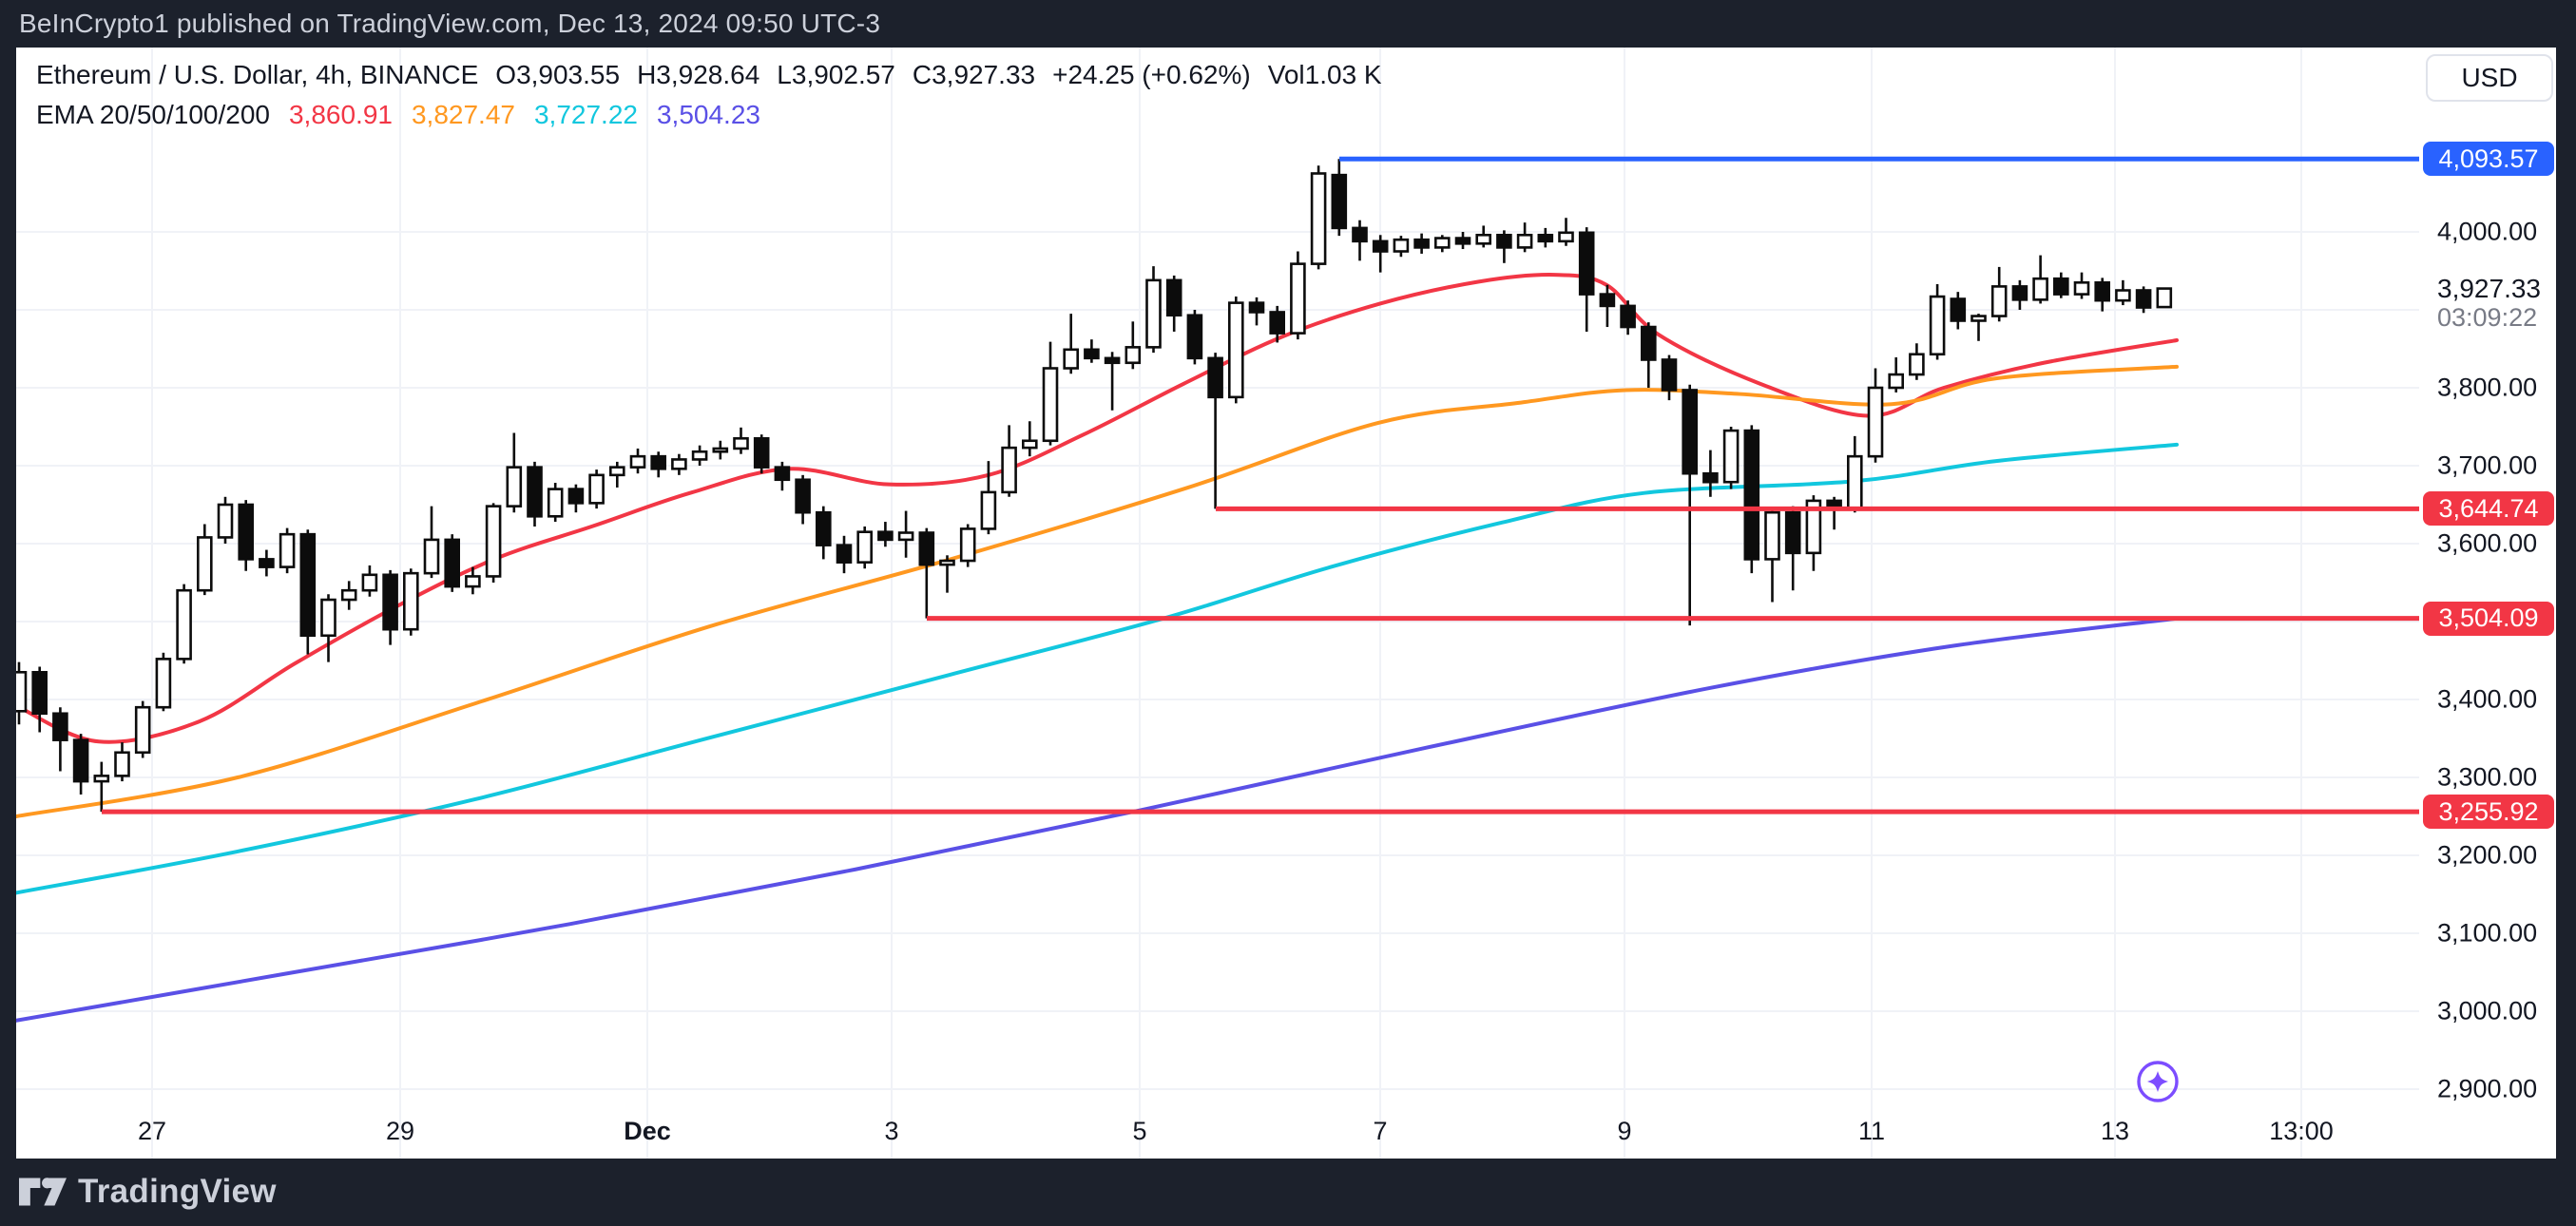  What do you see at coordinates (708, 115) in the screenshot?
I see `ema200-value: 3,504.23` at bounding box center [708, 115].